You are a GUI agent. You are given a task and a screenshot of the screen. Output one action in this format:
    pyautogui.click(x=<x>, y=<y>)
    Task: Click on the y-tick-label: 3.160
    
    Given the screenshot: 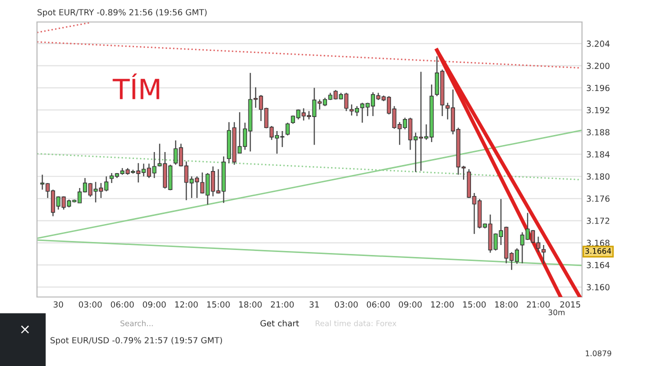 What is the action you would take?
    pyautogui.click(x=598, y=287)
    